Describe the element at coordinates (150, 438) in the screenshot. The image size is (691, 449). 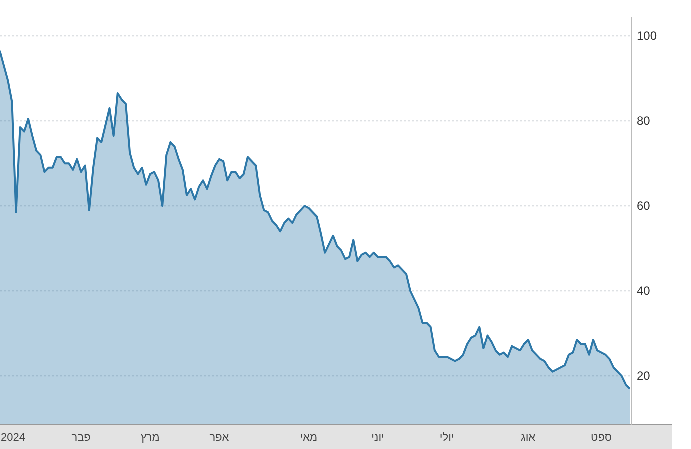
I see `x-tick-label: מרץ` at that location.